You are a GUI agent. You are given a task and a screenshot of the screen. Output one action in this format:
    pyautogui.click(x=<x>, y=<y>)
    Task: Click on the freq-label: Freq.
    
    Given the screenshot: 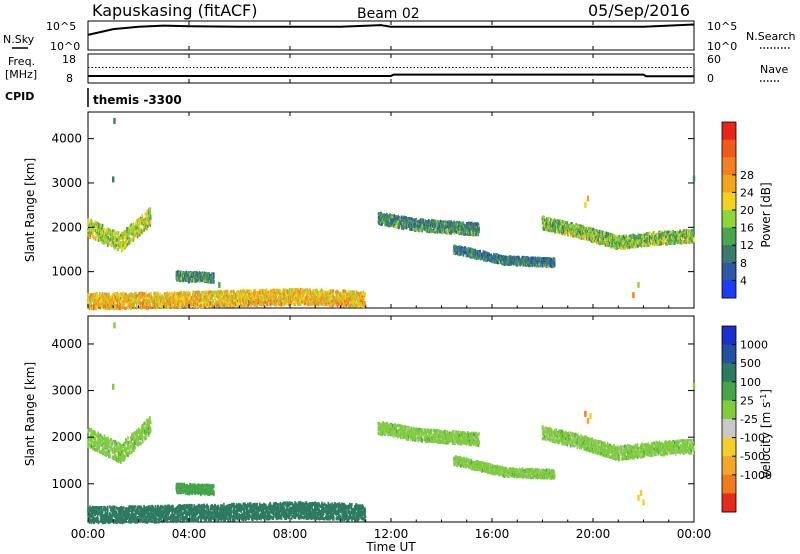 What is the action you would take?
    pyautogui.click(x=21, y=61)
    